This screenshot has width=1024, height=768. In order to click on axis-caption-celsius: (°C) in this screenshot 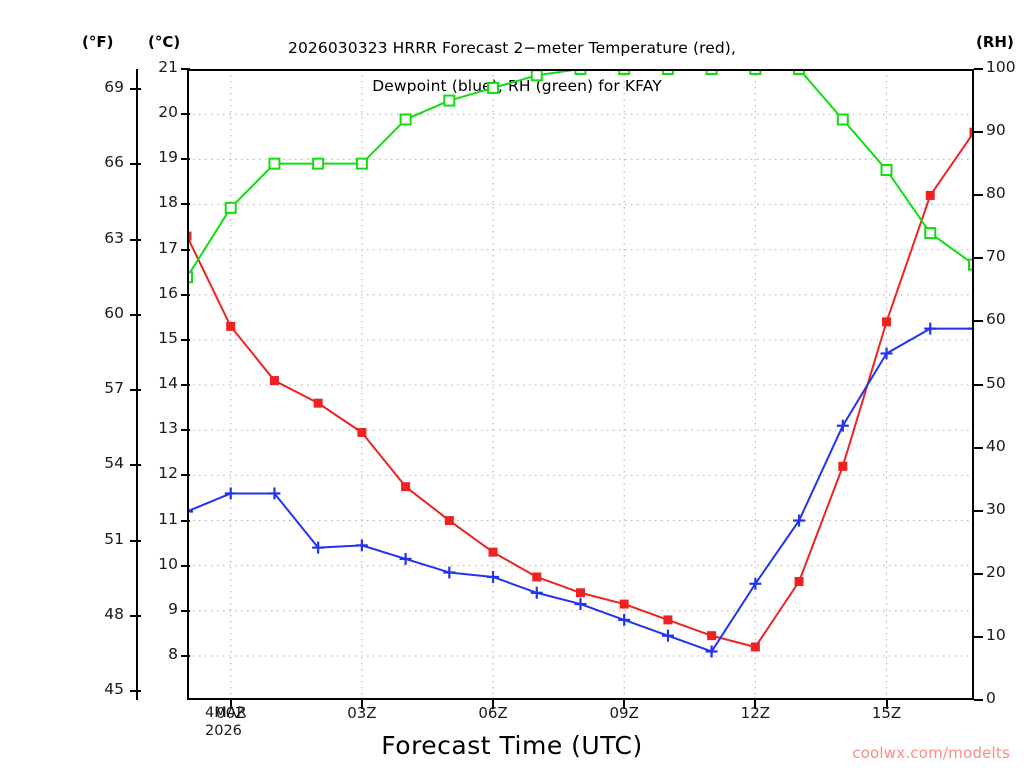, I will do `click(164, 42)`.